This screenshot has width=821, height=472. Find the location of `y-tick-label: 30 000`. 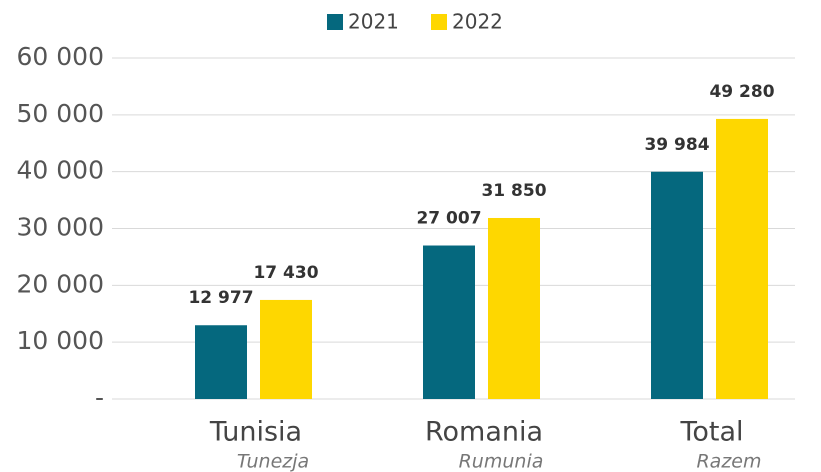

y-tick-label: 30 000 is located at coordinates (60, 227).